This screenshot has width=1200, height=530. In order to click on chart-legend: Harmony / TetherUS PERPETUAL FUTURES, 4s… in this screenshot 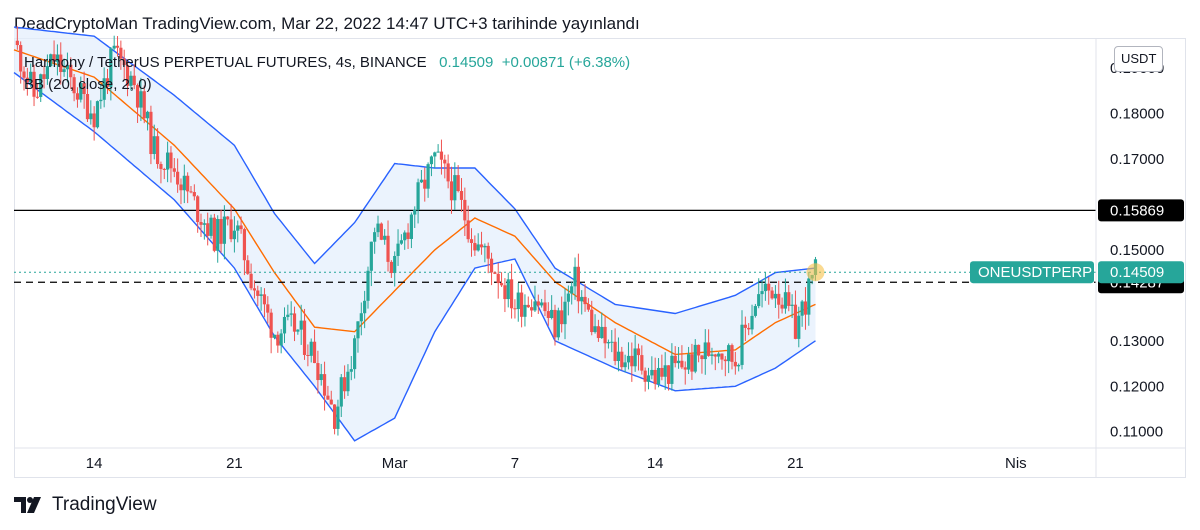, I will do `click(327, 74)`.